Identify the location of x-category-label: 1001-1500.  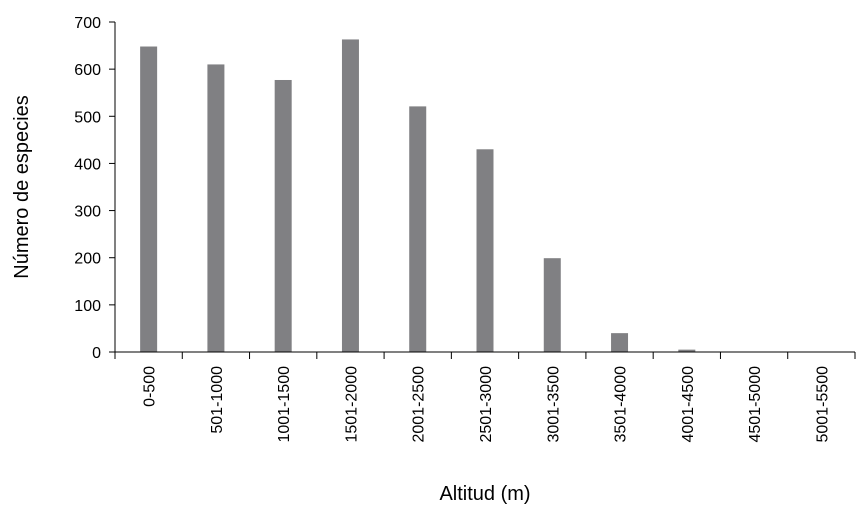
(284, 404).